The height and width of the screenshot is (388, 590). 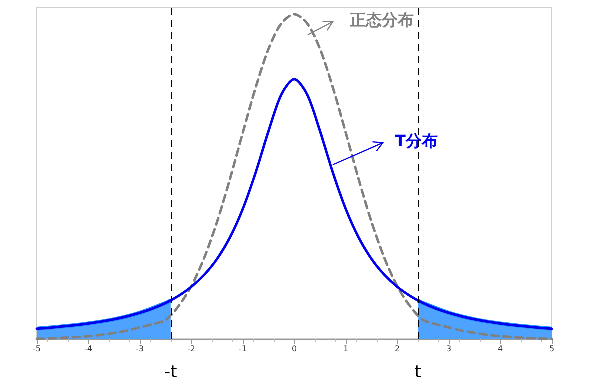 I want to click on x-tick-label: 2, so click(x=397, y=349).